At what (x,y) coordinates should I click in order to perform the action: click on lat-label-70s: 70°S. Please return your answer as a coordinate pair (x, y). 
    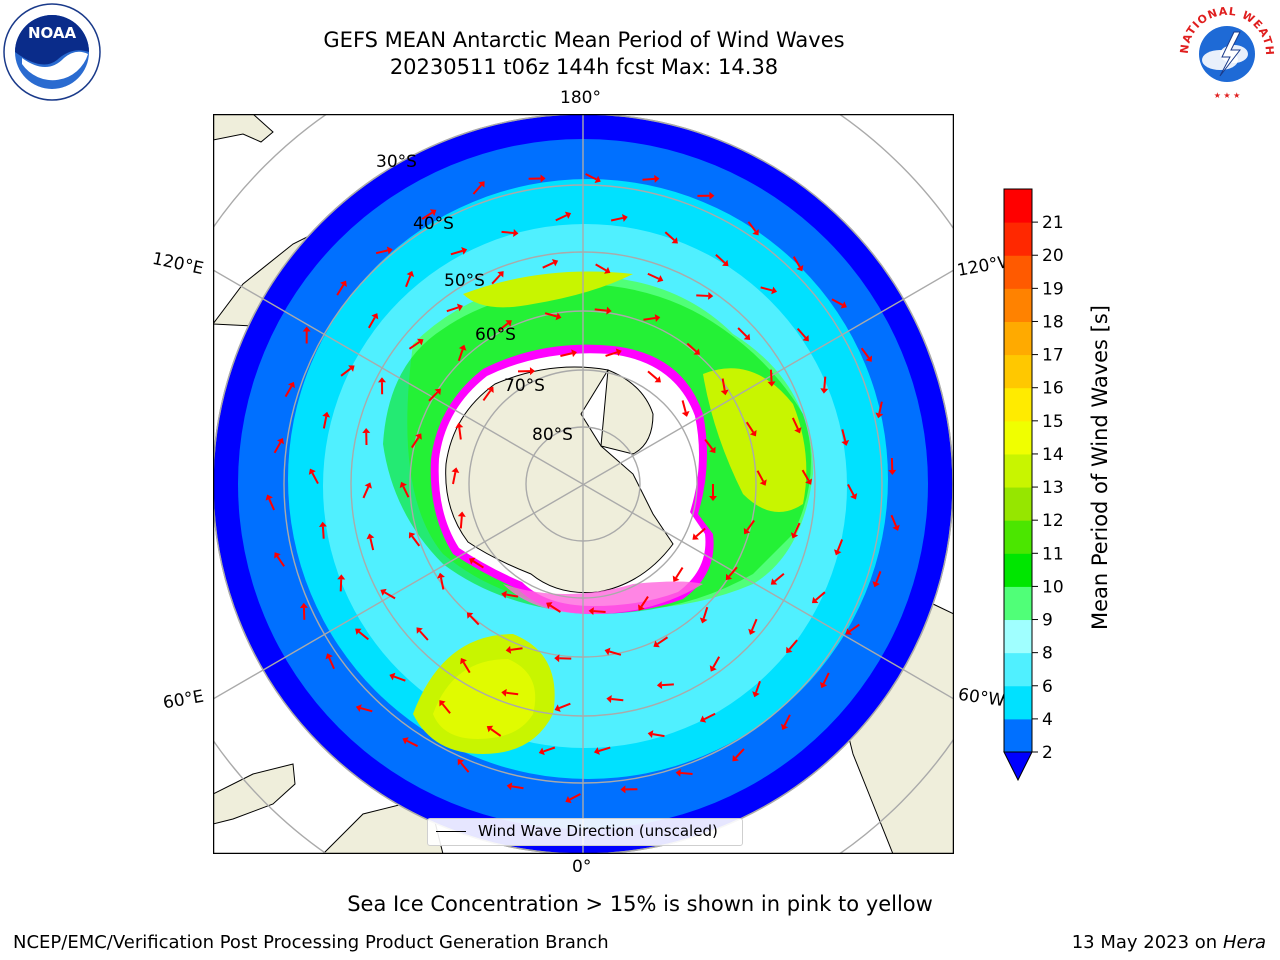
    Looking at the image, I should click on (524, 386).